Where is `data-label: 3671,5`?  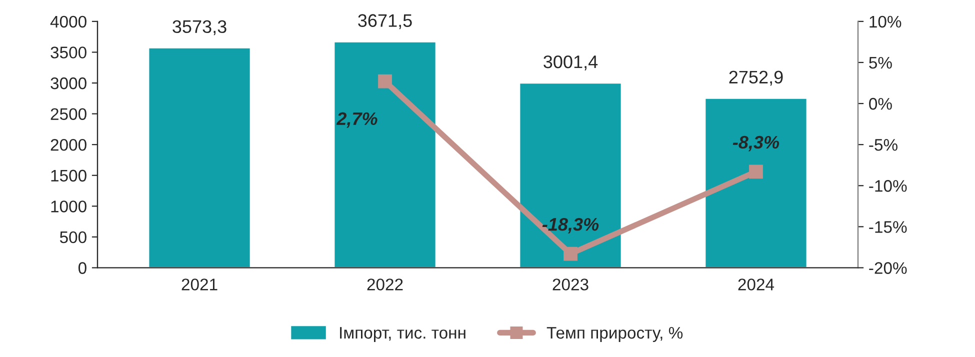
data-label: 3671,5 is located at coordinates (385, 22).